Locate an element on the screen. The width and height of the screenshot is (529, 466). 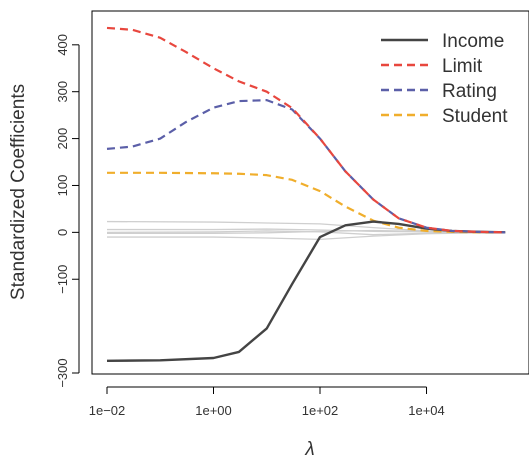
y-axis-title: Standardized Coefficients is located at coordinates (18, 192).